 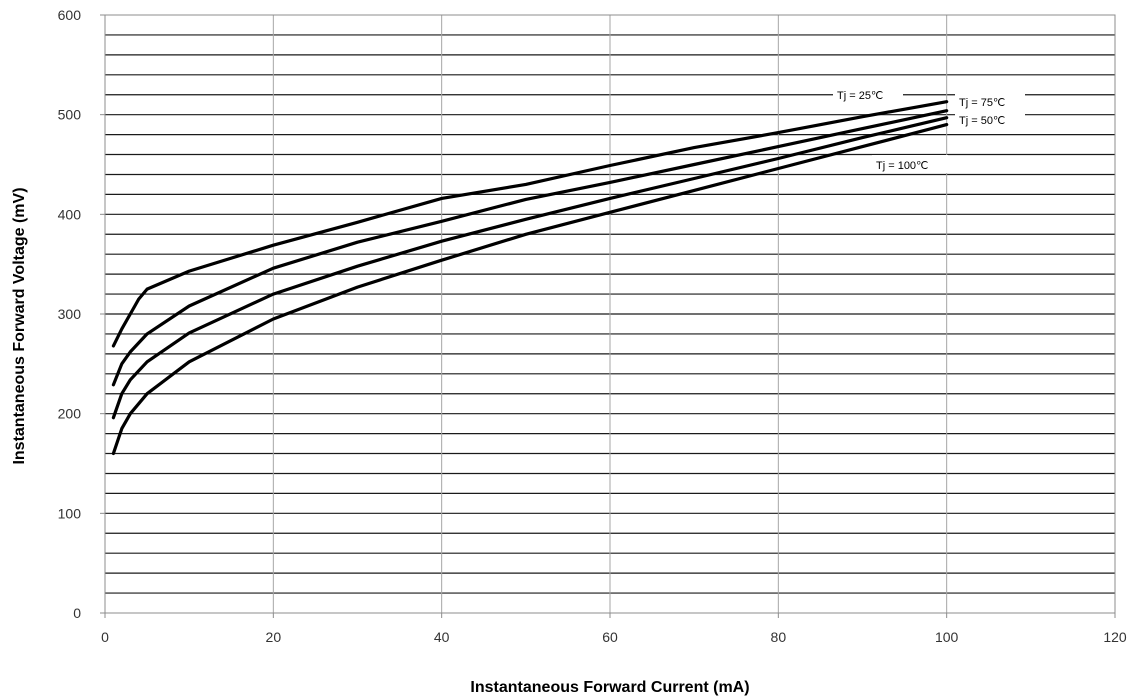 I want to click on x-tick-label: 60, so click(x=610, y=637).